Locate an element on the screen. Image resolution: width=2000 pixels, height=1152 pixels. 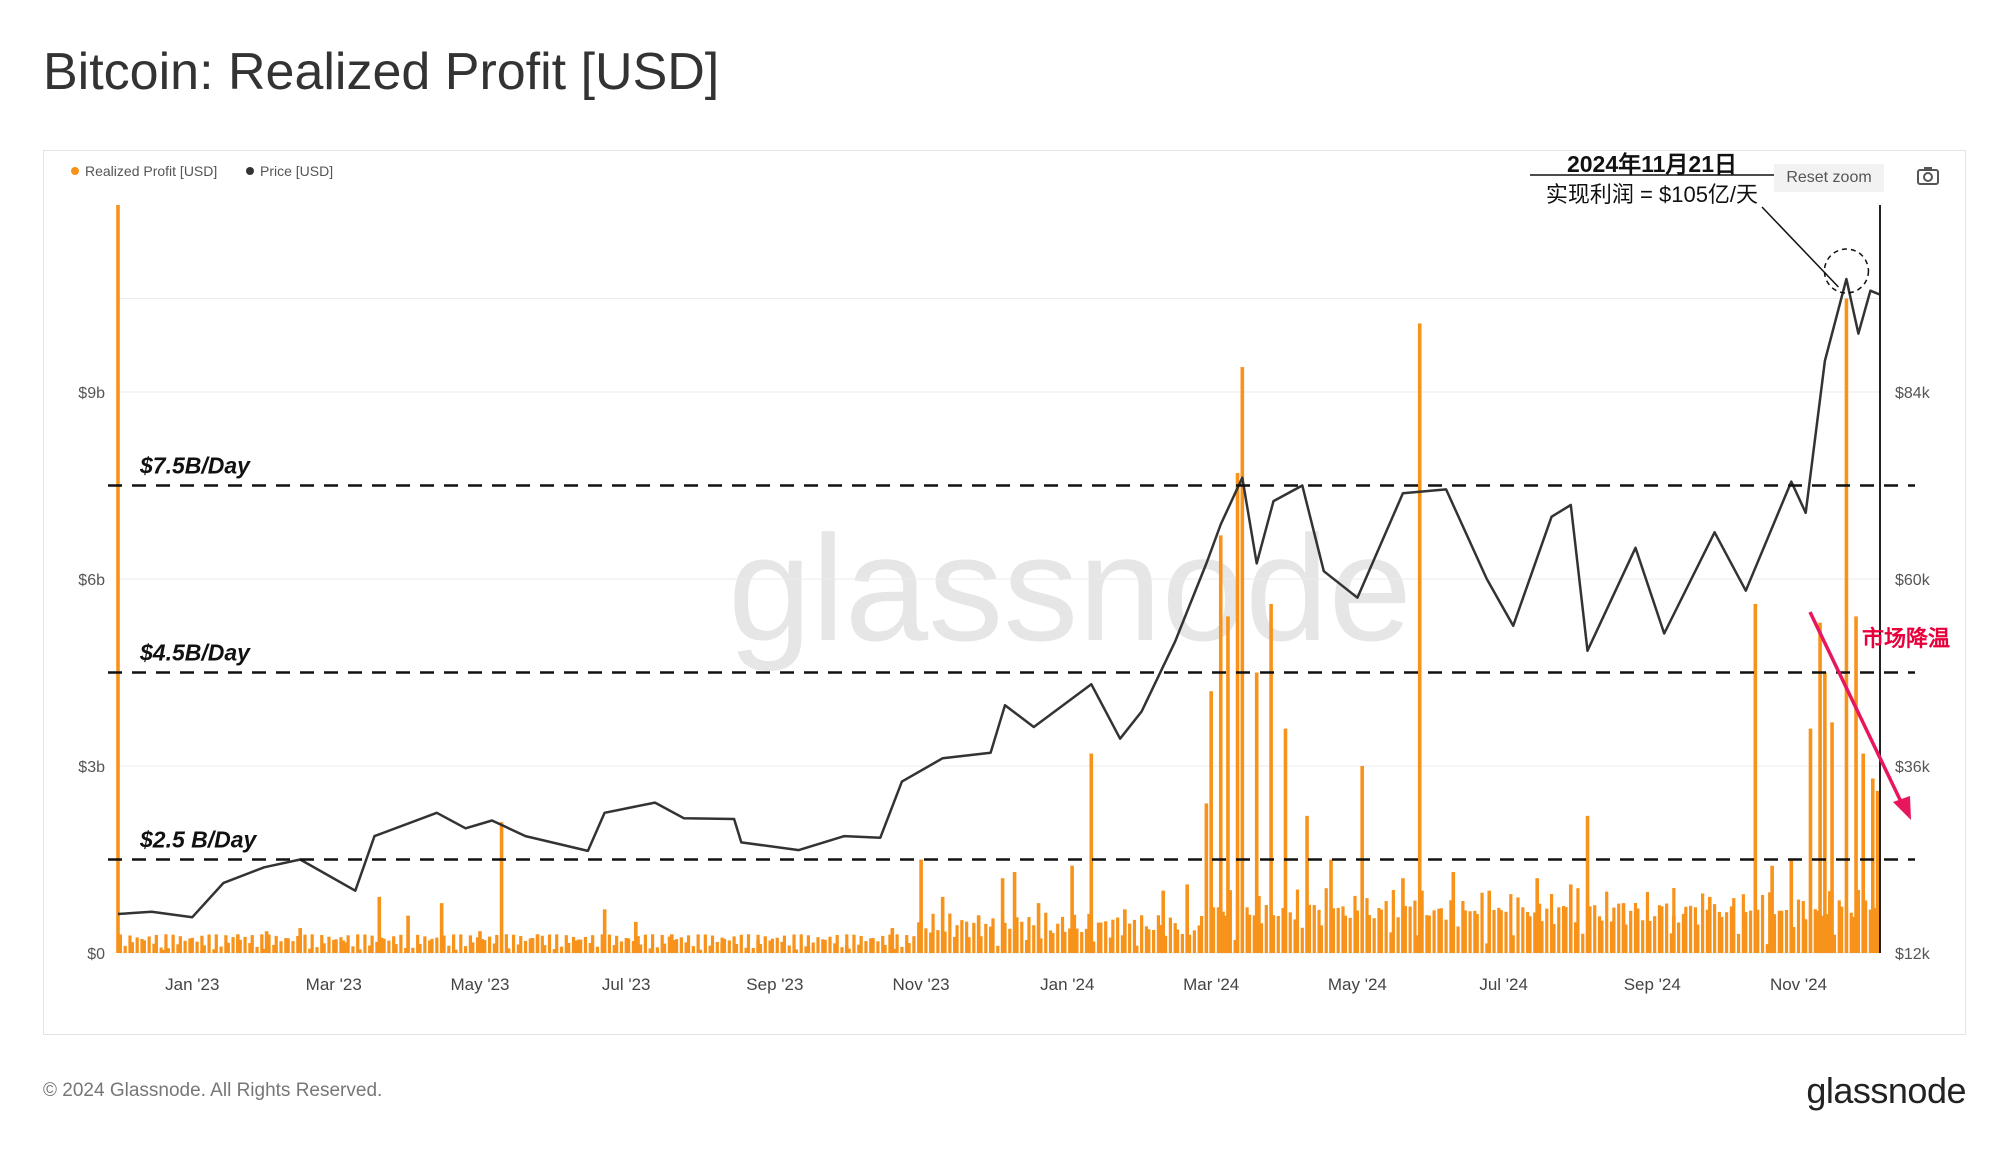
x-tick-label: Jan '23 is located at coordinates (192, 984).